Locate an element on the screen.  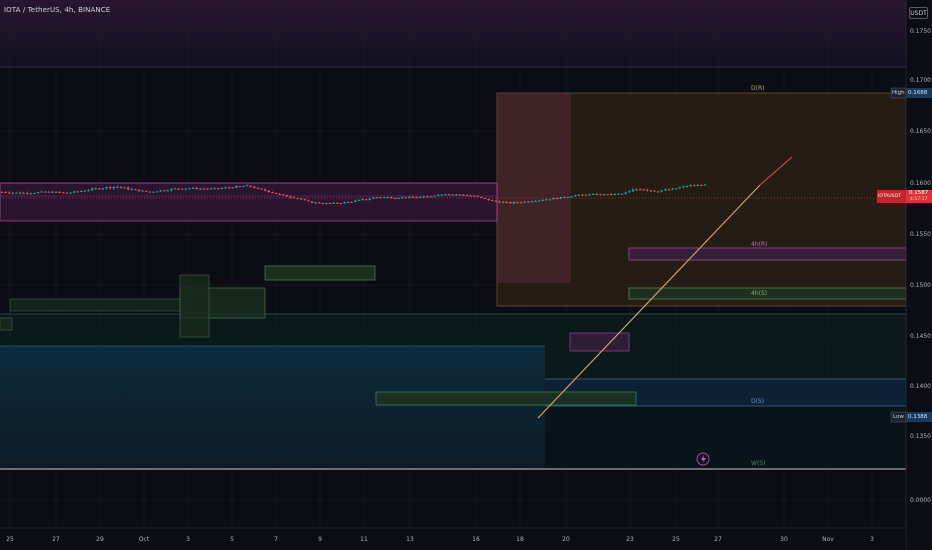
price-tick-label: 0.1750 is located at coordinates (920, 31).